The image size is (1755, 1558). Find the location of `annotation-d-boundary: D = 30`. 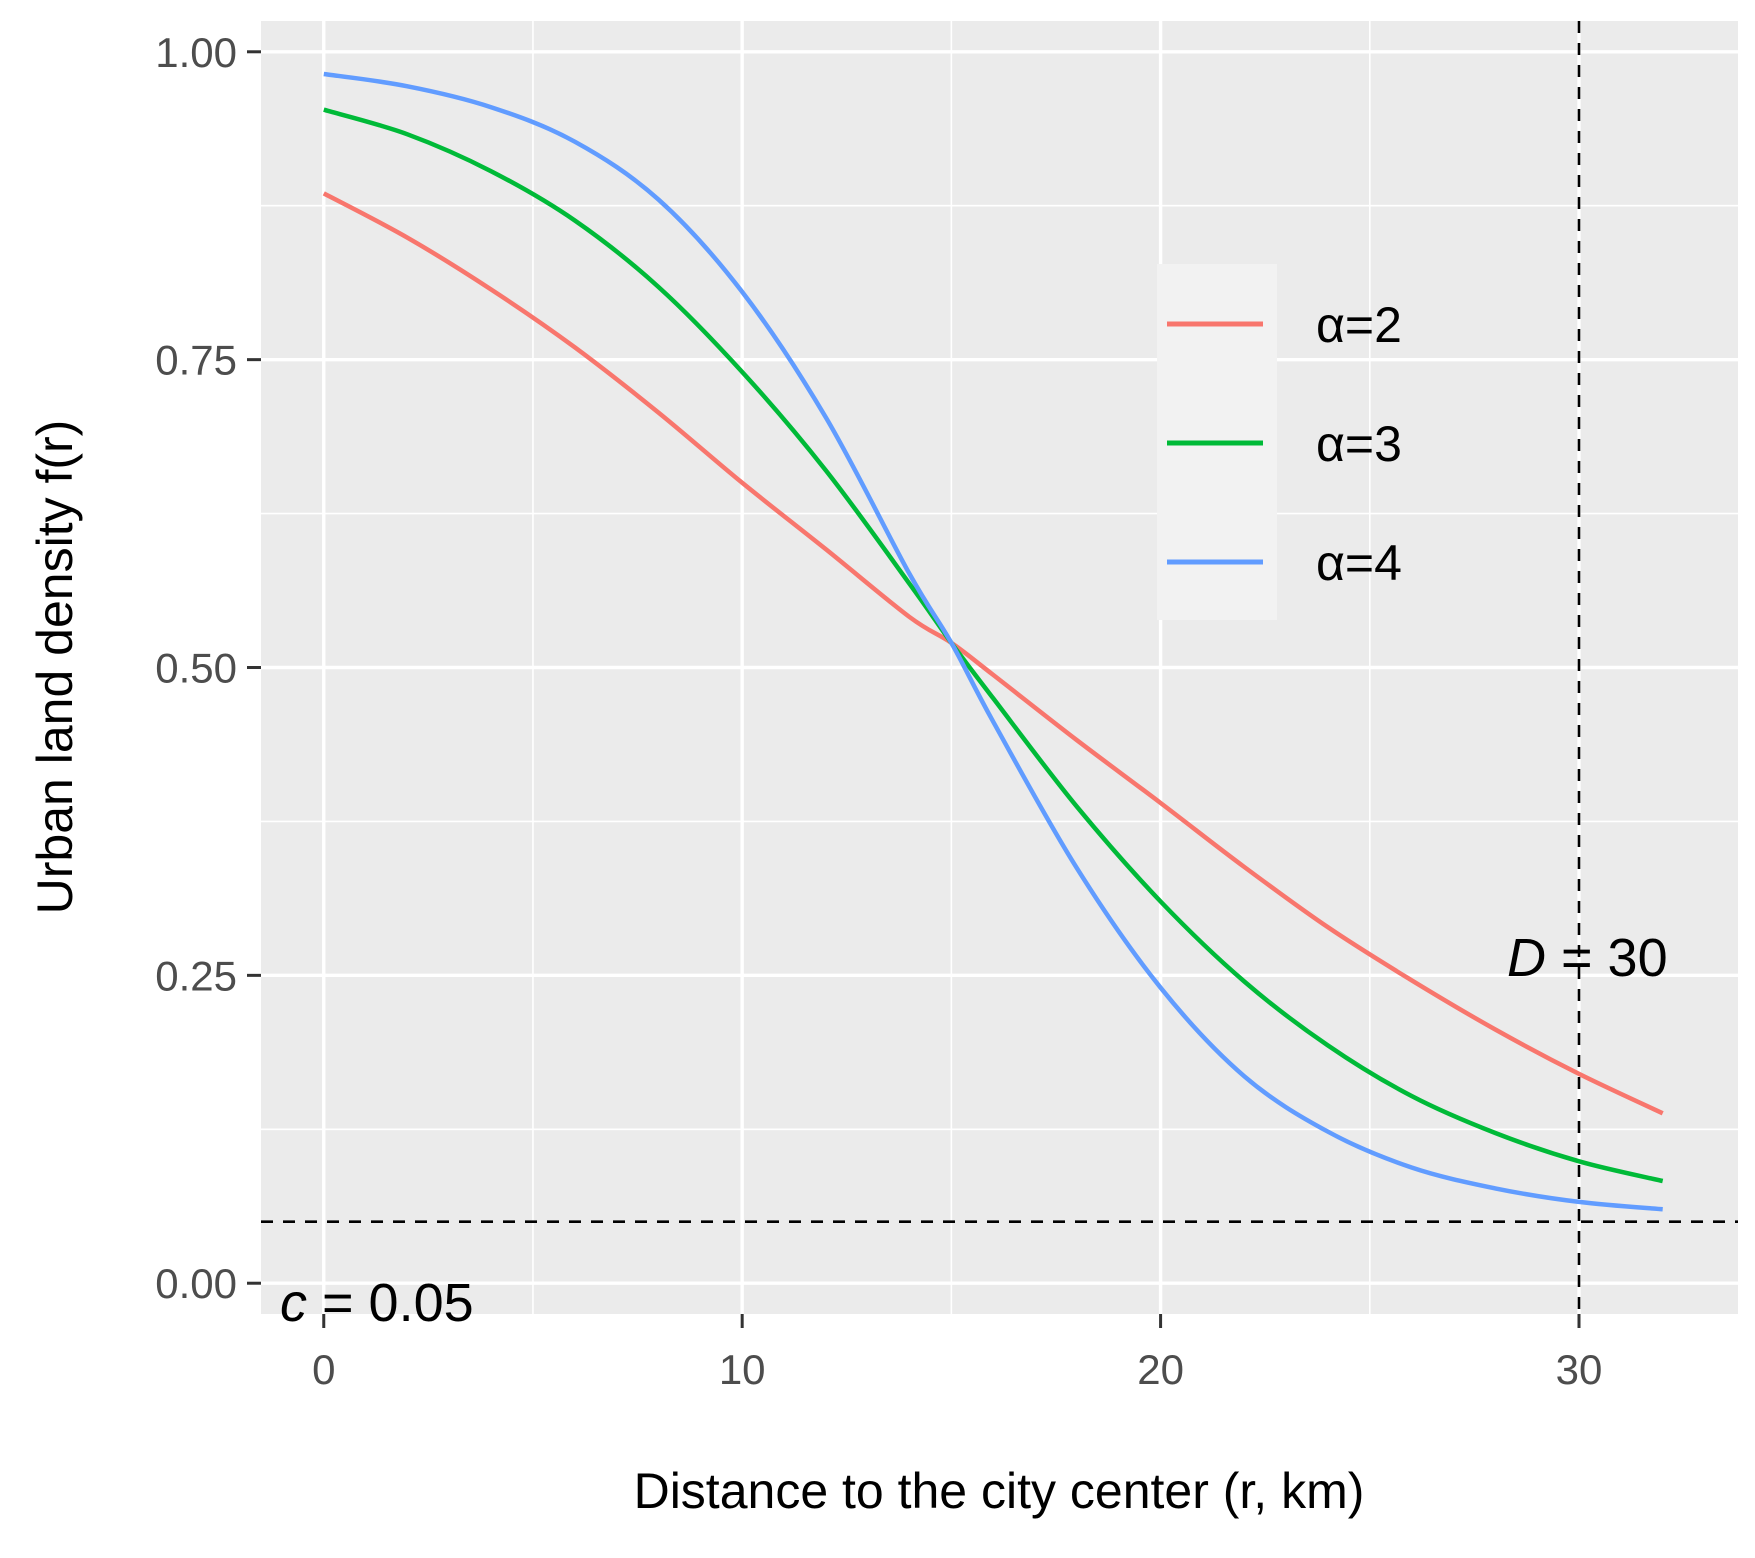

annotation-d-boundary: D = 30 is located at coordinates (1587, 958).